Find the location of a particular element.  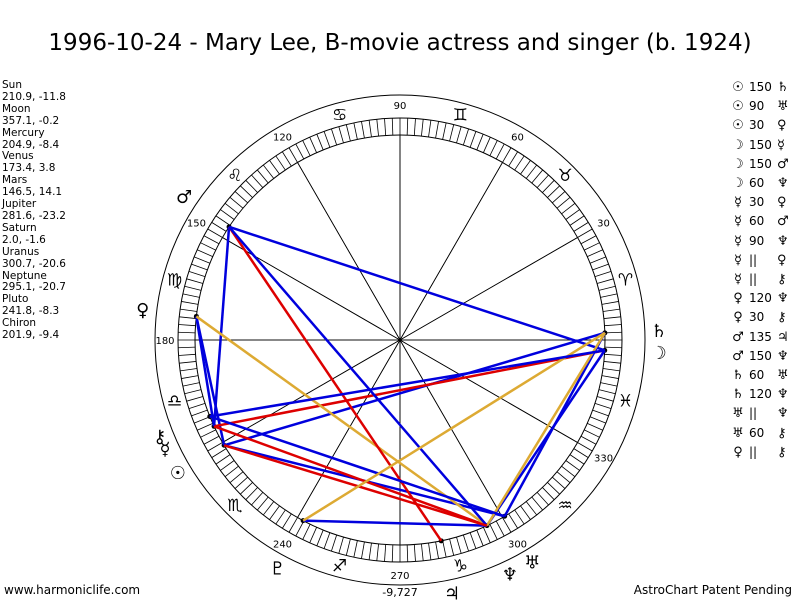

aspect-planet-a: ☉ is located at coordinates (738, 87).